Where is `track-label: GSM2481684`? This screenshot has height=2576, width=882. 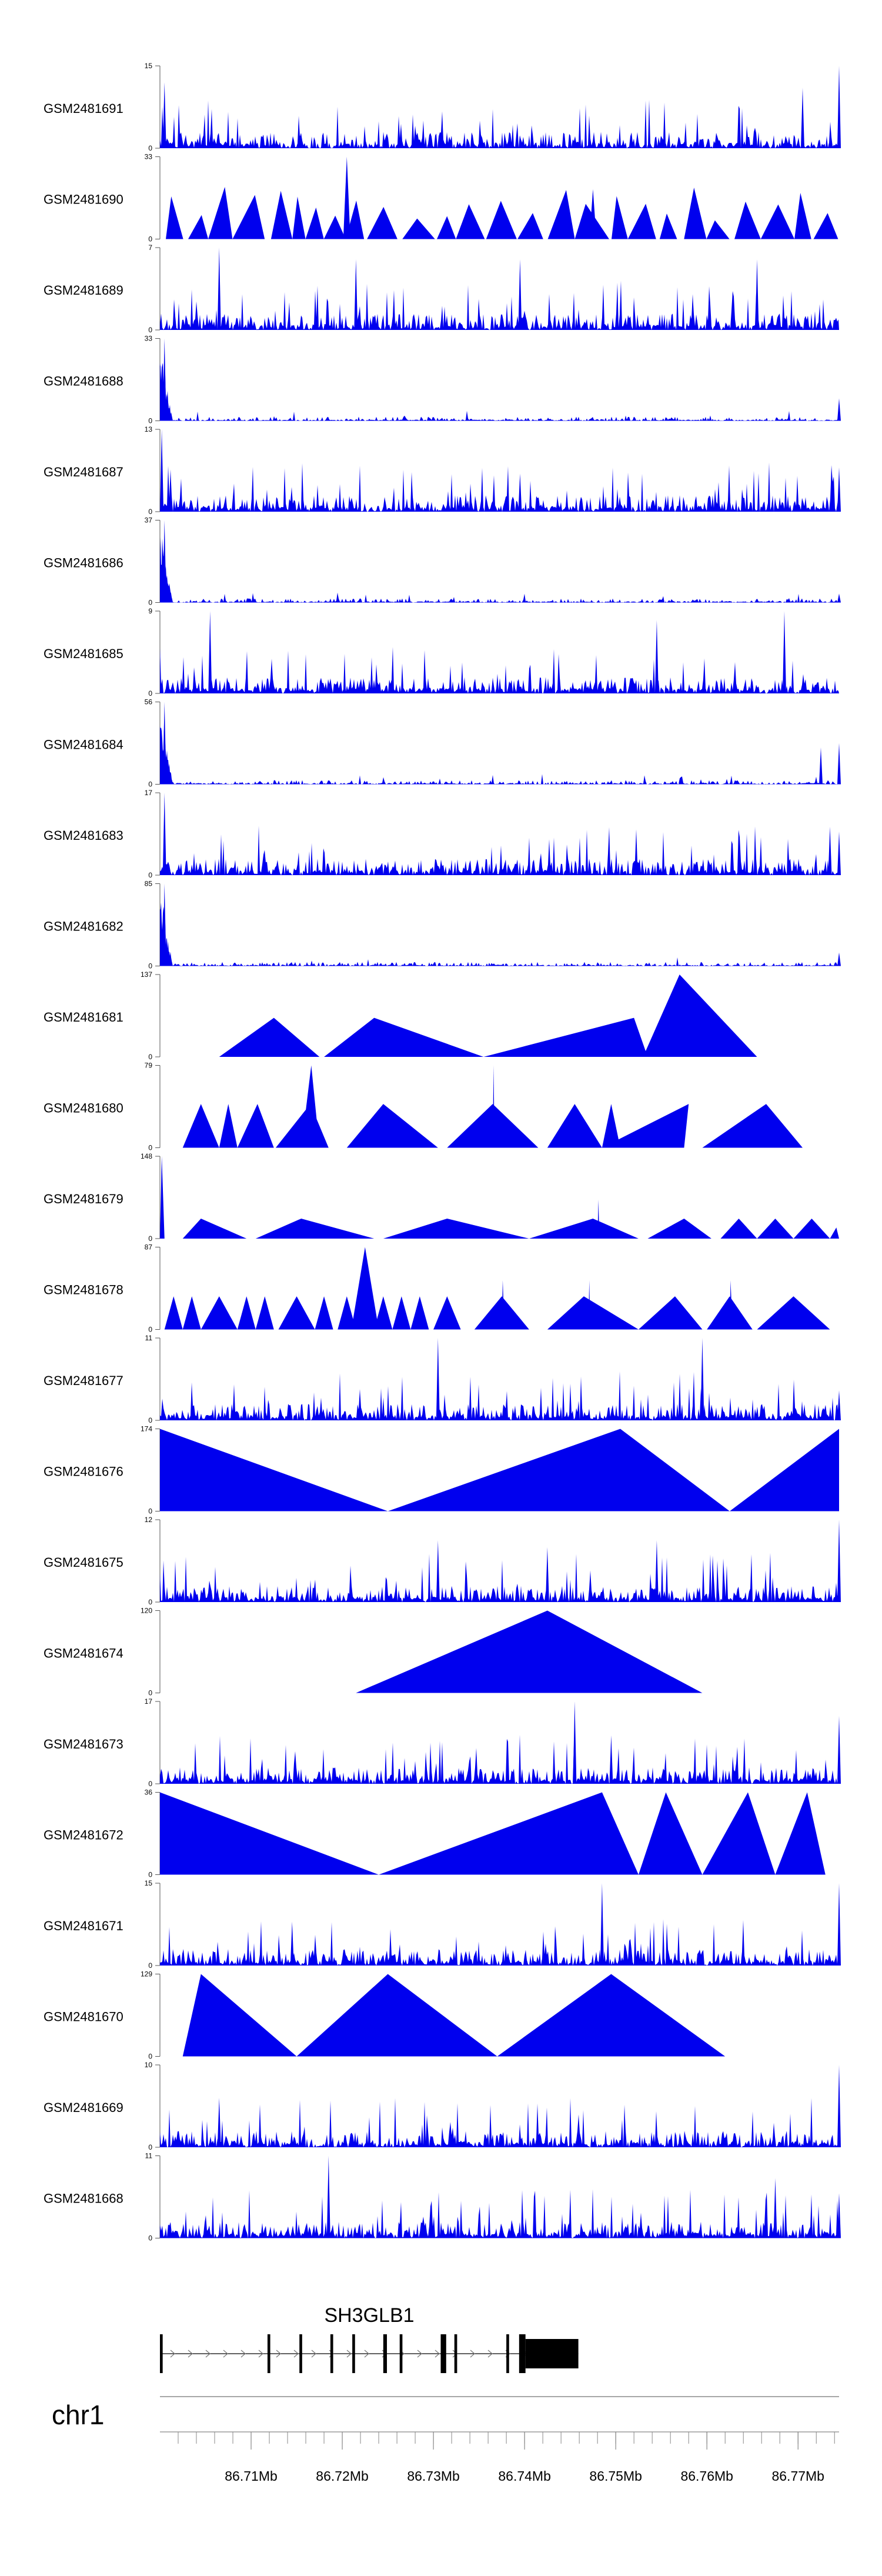 track-label: GSM2481684 is located at coordinates (83, 745).